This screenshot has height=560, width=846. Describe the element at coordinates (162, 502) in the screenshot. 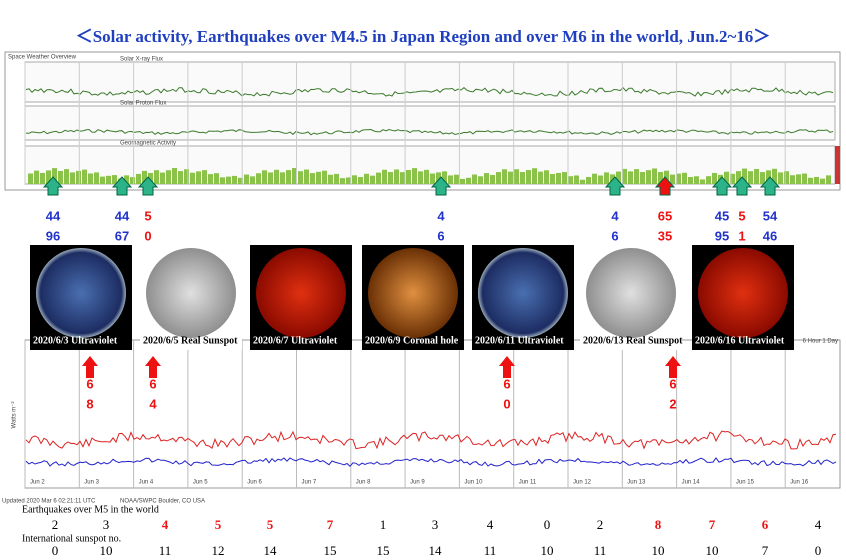

I see `footer: NOAA/SWPC Boulder, CO USA` at that location.